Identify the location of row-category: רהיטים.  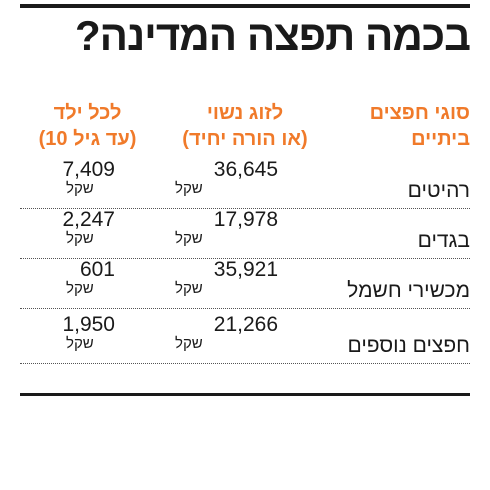
(438, 190).